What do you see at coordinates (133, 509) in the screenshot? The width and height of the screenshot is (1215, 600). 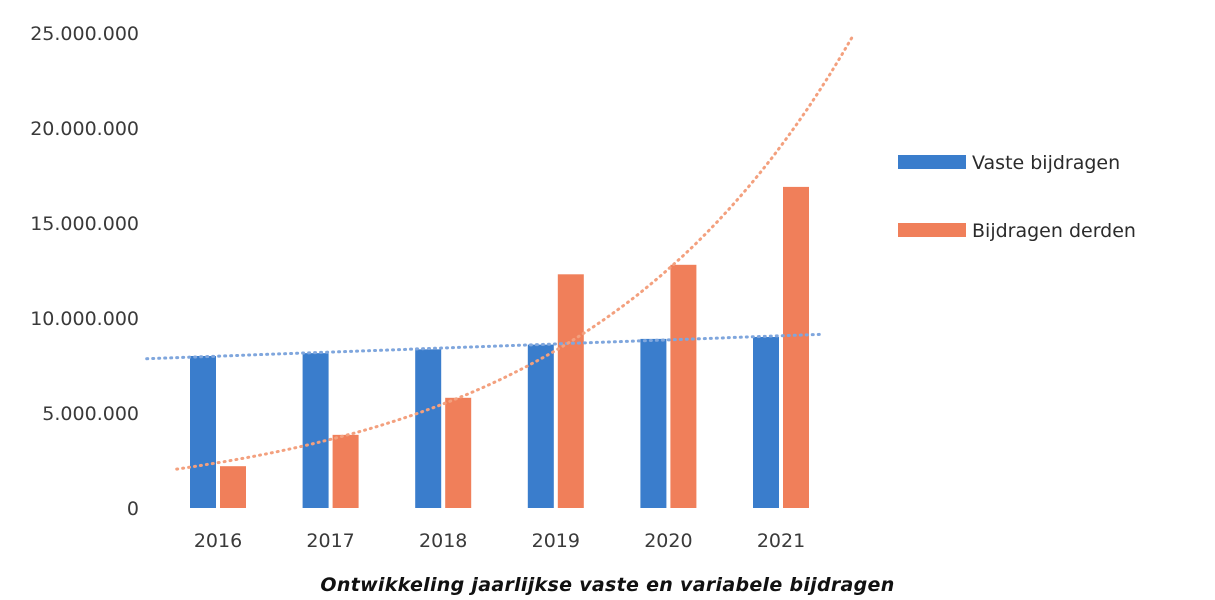 I see `y-tick-label: 0` at bounding box center [133, 509].